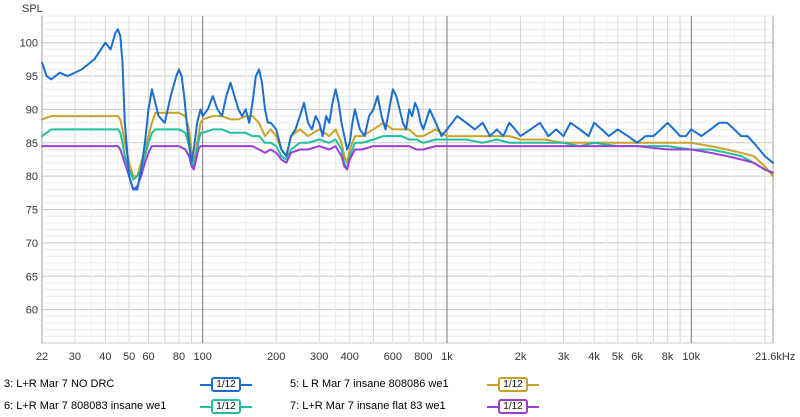 The width and height of the screenshot is (800, 417). I want to click on y-axis-label: SPL, so click(32, 9).